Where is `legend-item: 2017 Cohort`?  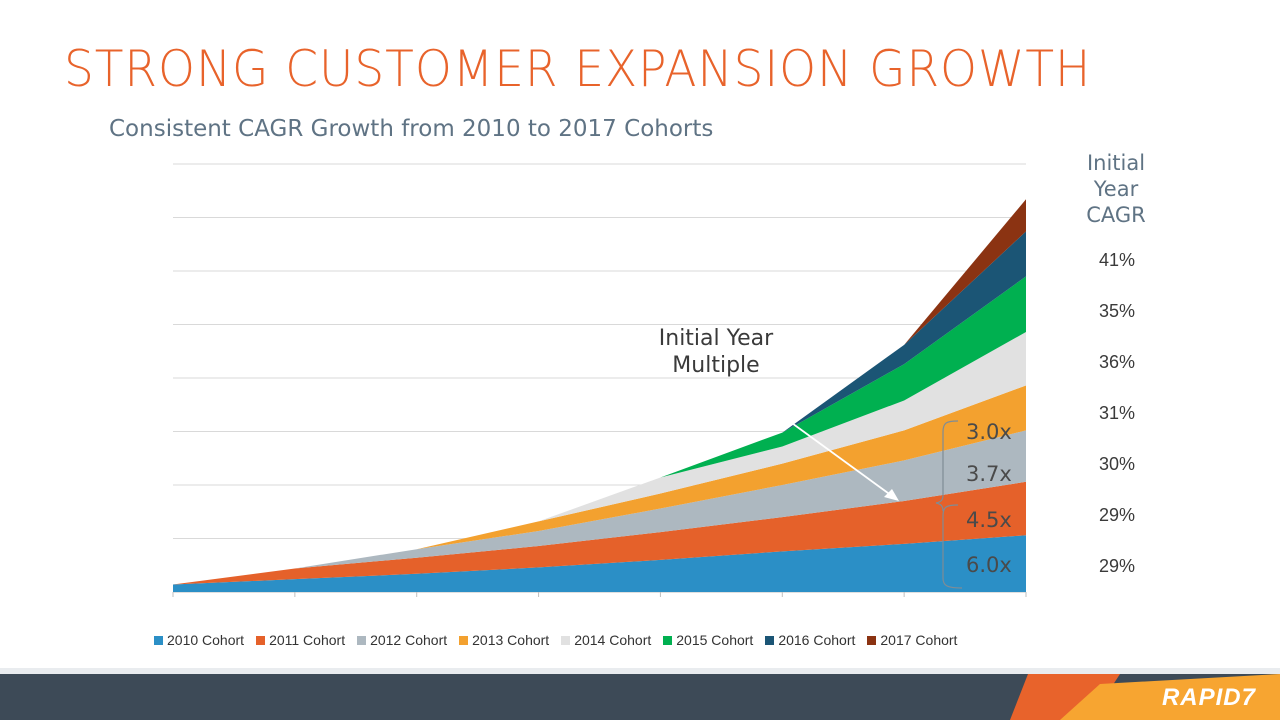 legend-item: 2017 Cohort is located at coordinates (912, 640).